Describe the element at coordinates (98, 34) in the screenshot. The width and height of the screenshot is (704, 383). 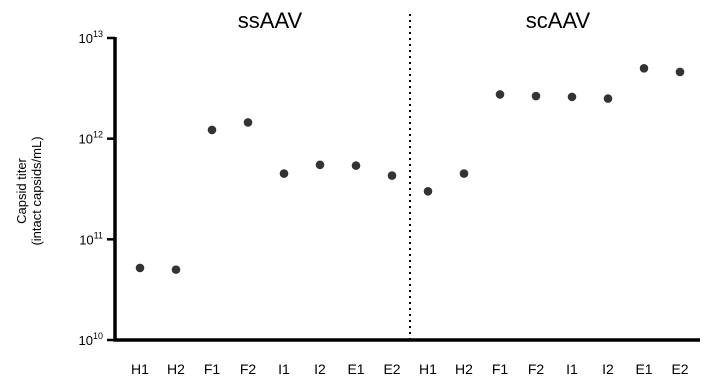
I see `y-tick-exponent: 13` at that location.